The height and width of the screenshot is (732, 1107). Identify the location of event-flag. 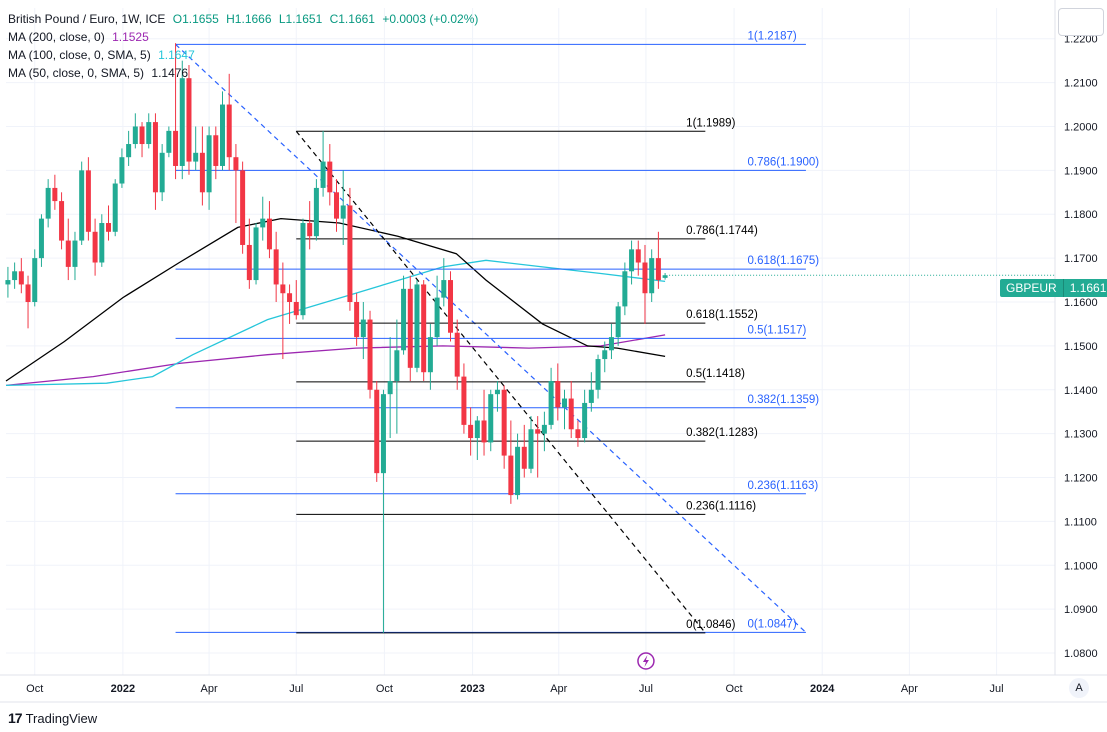
(646, 661).